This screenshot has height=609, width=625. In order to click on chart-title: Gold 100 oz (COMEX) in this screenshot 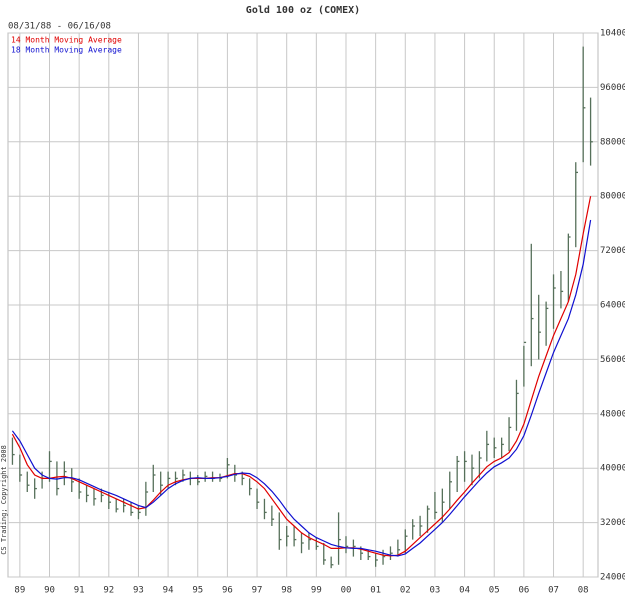, I will do `click(303, 10)`.